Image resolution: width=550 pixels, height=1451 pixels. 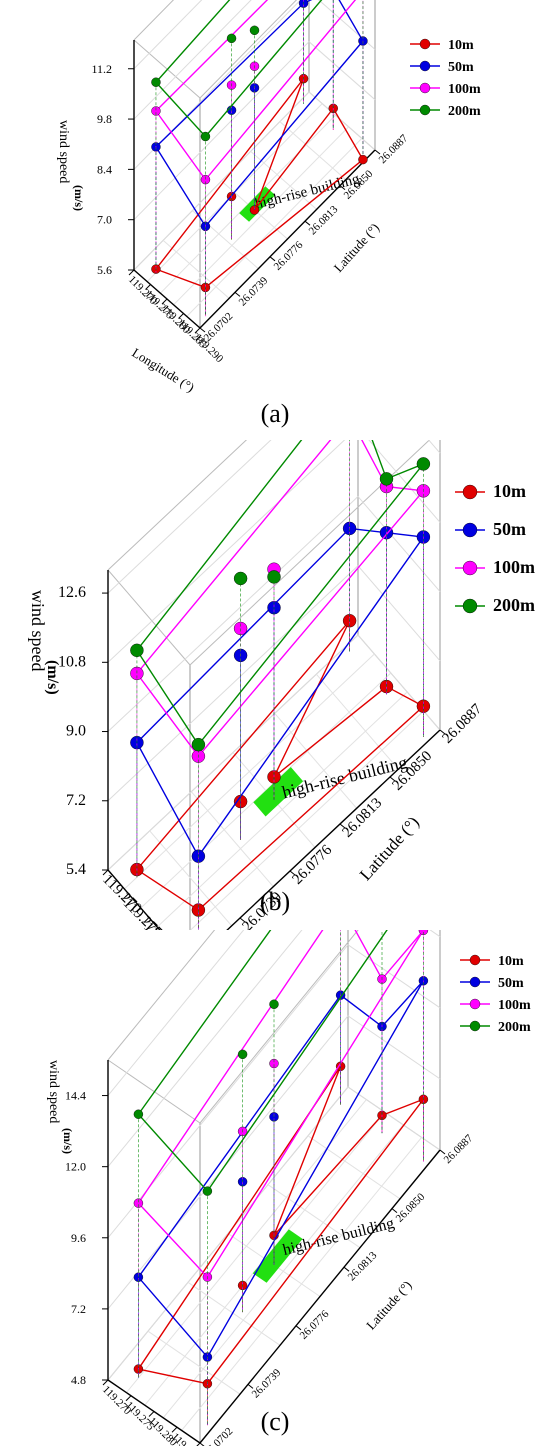 I want to click on legend-label: 100m, so click(x=514, y=567).